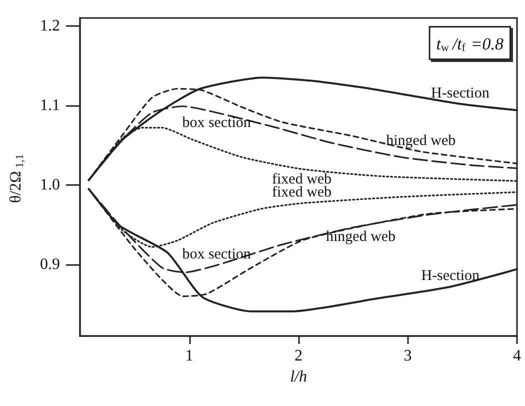  I want to click on y-axis-title: θ/2Ω1,1, so click(17, 178).